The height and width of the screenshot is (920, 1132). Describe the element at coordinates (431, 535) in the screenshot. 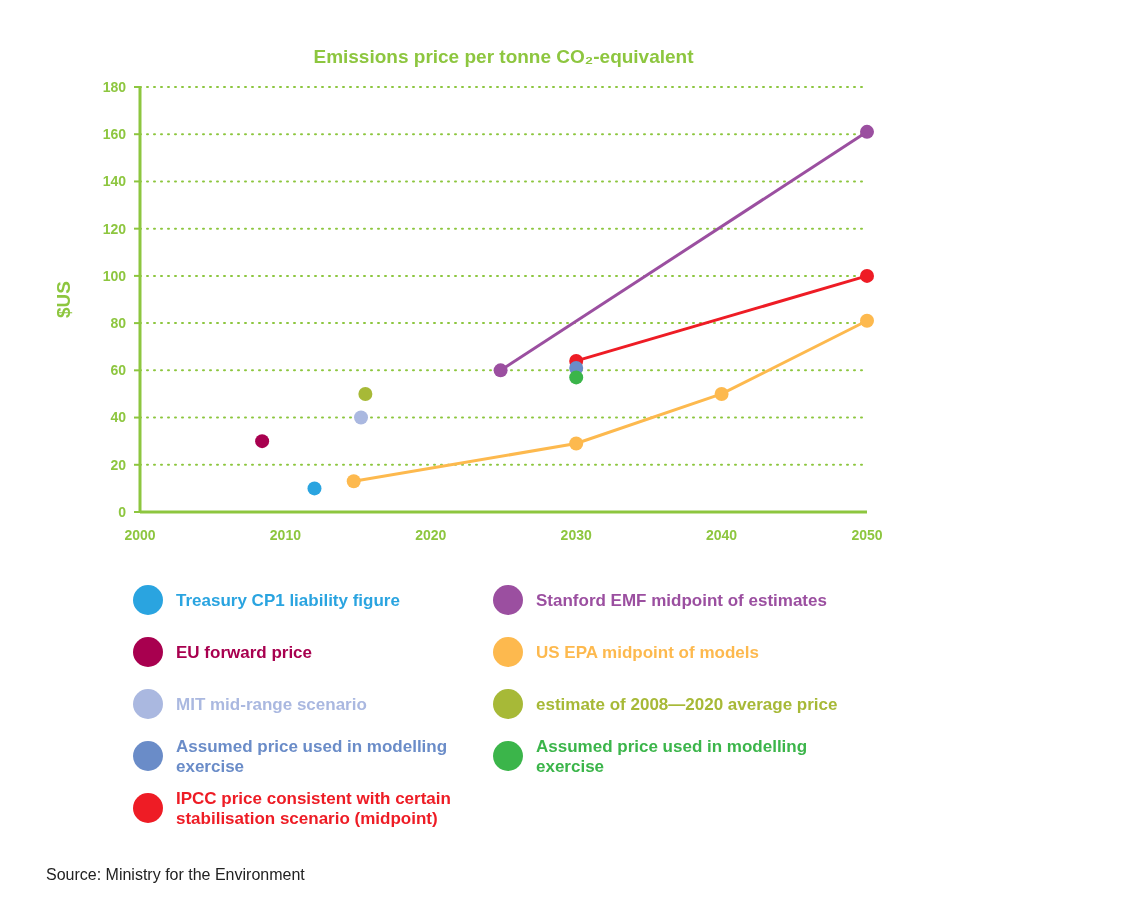

I see `x-tick-label: 2020` at that location.